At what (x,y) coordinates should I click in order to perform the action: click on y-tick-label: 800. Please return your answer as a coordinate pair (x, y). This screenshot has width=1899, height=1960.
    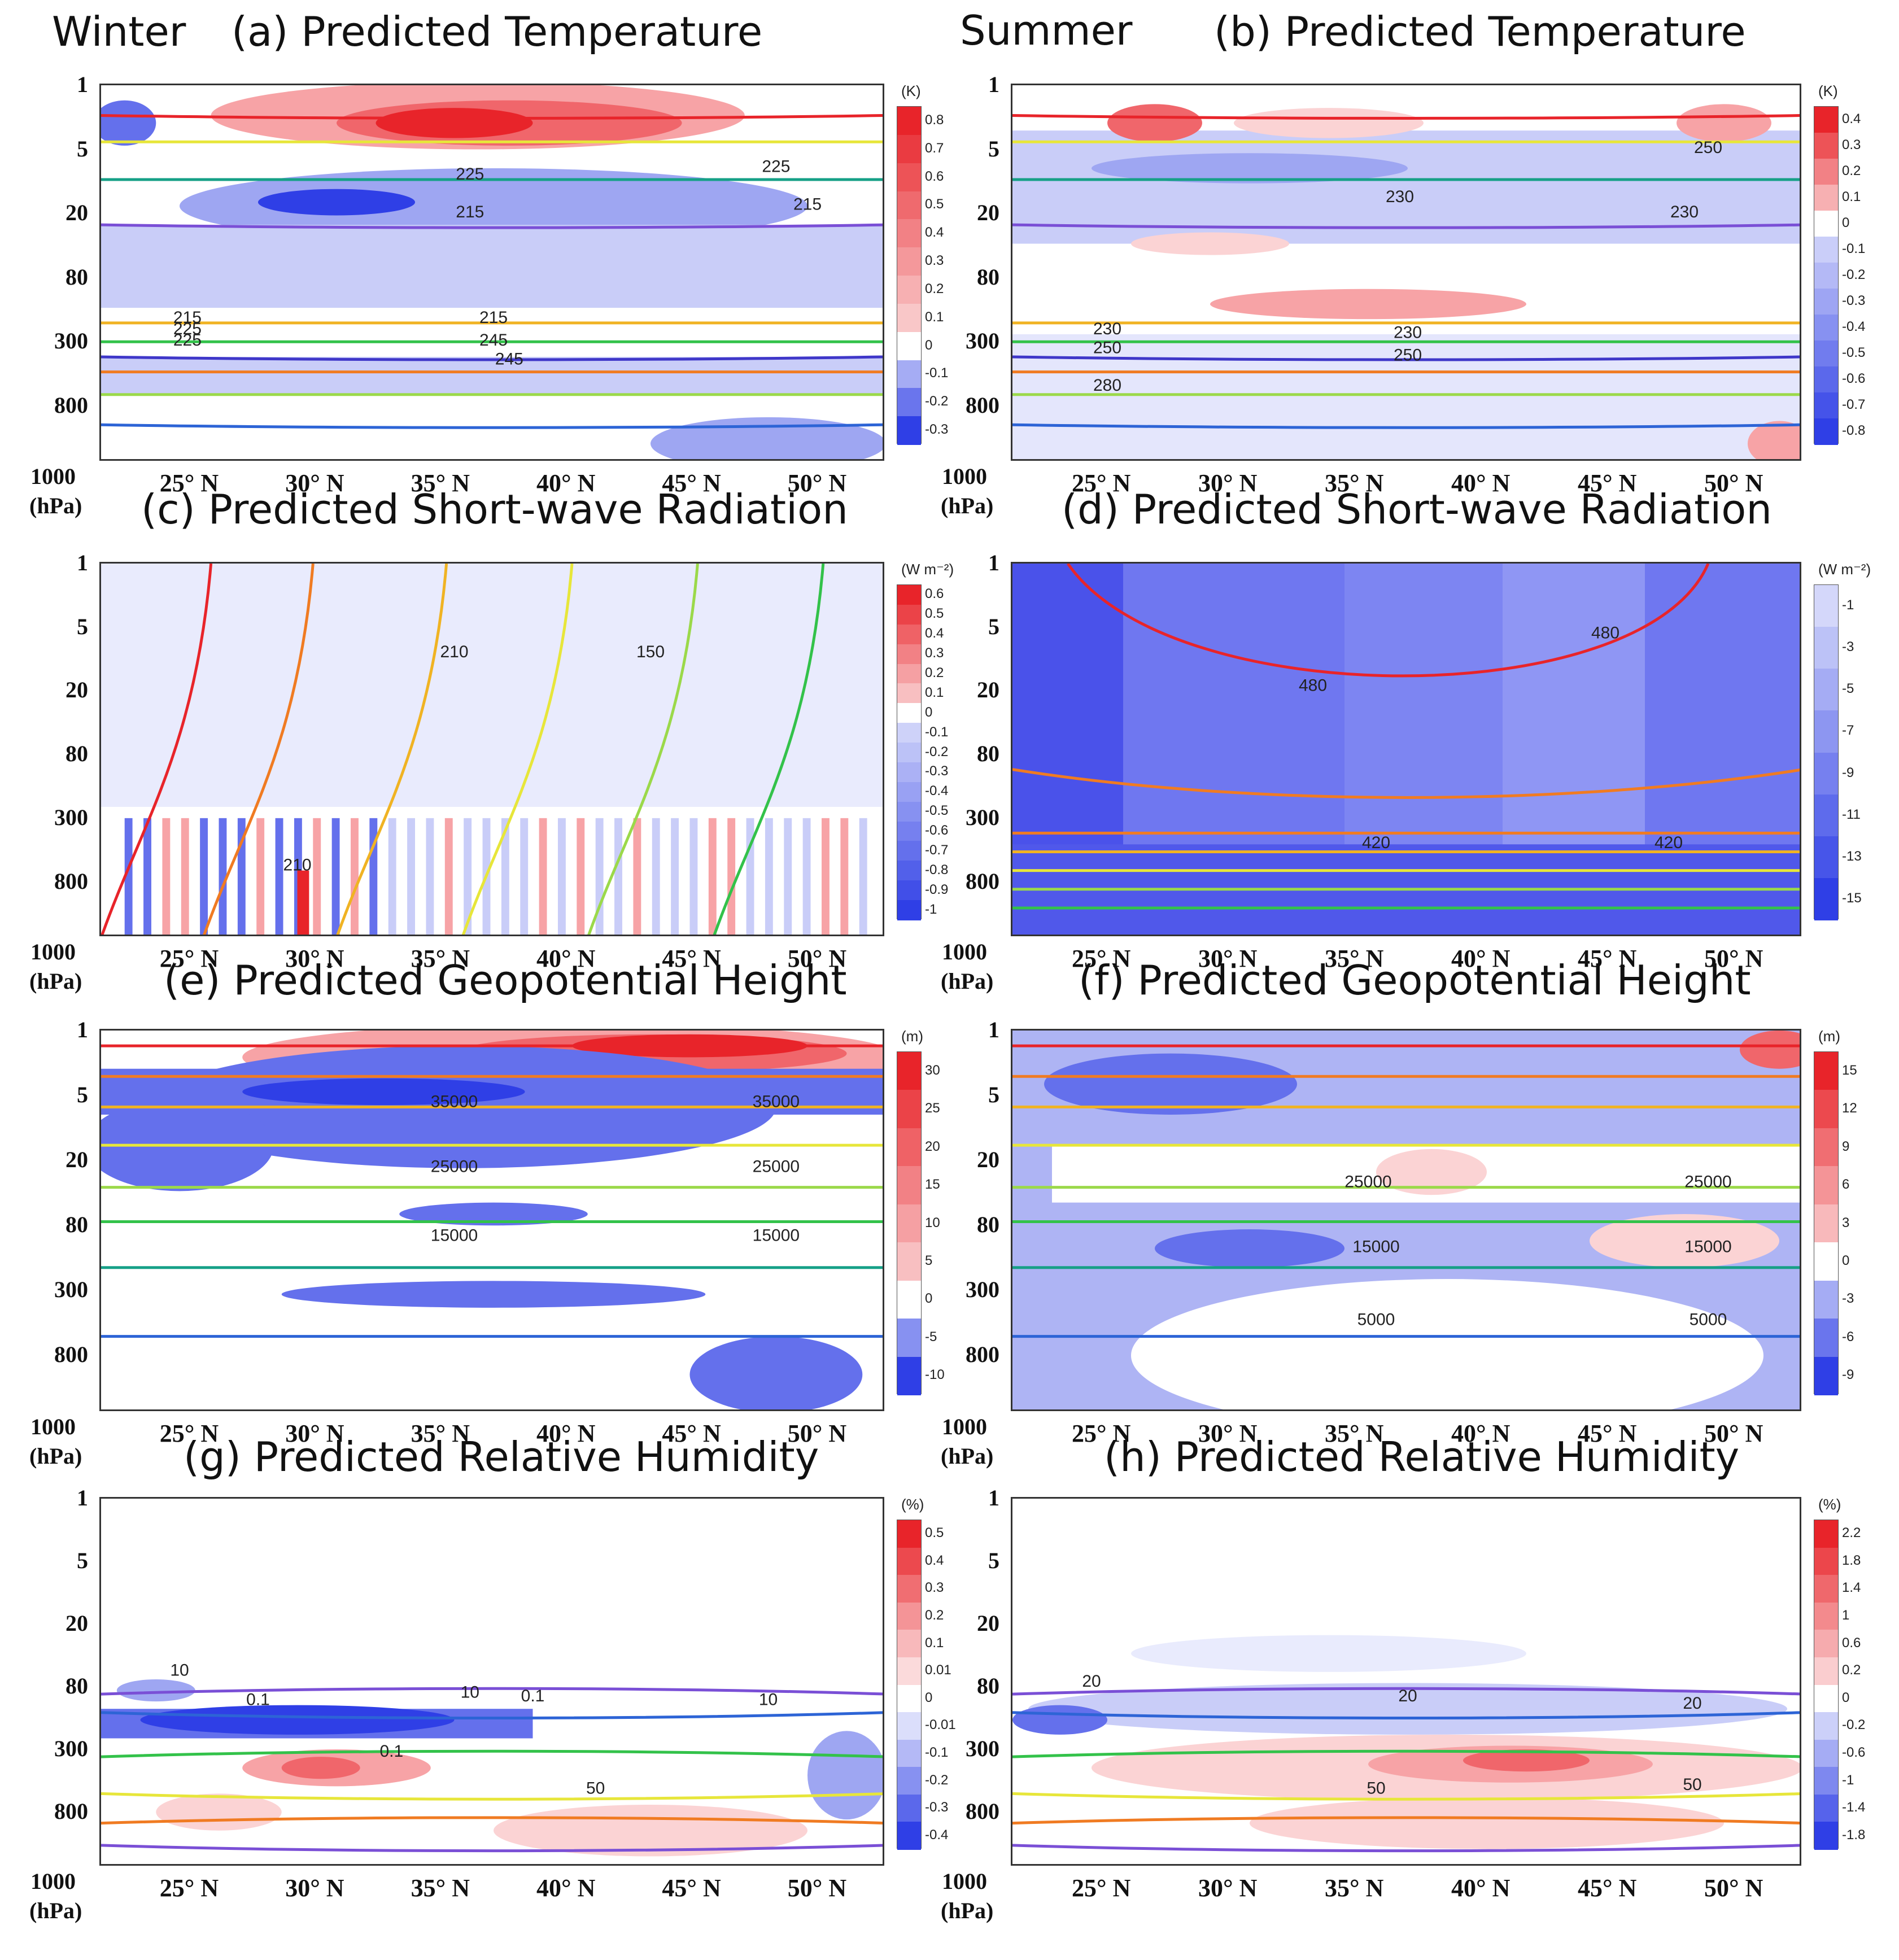
    Looking at the image, I should click on (982, 881).